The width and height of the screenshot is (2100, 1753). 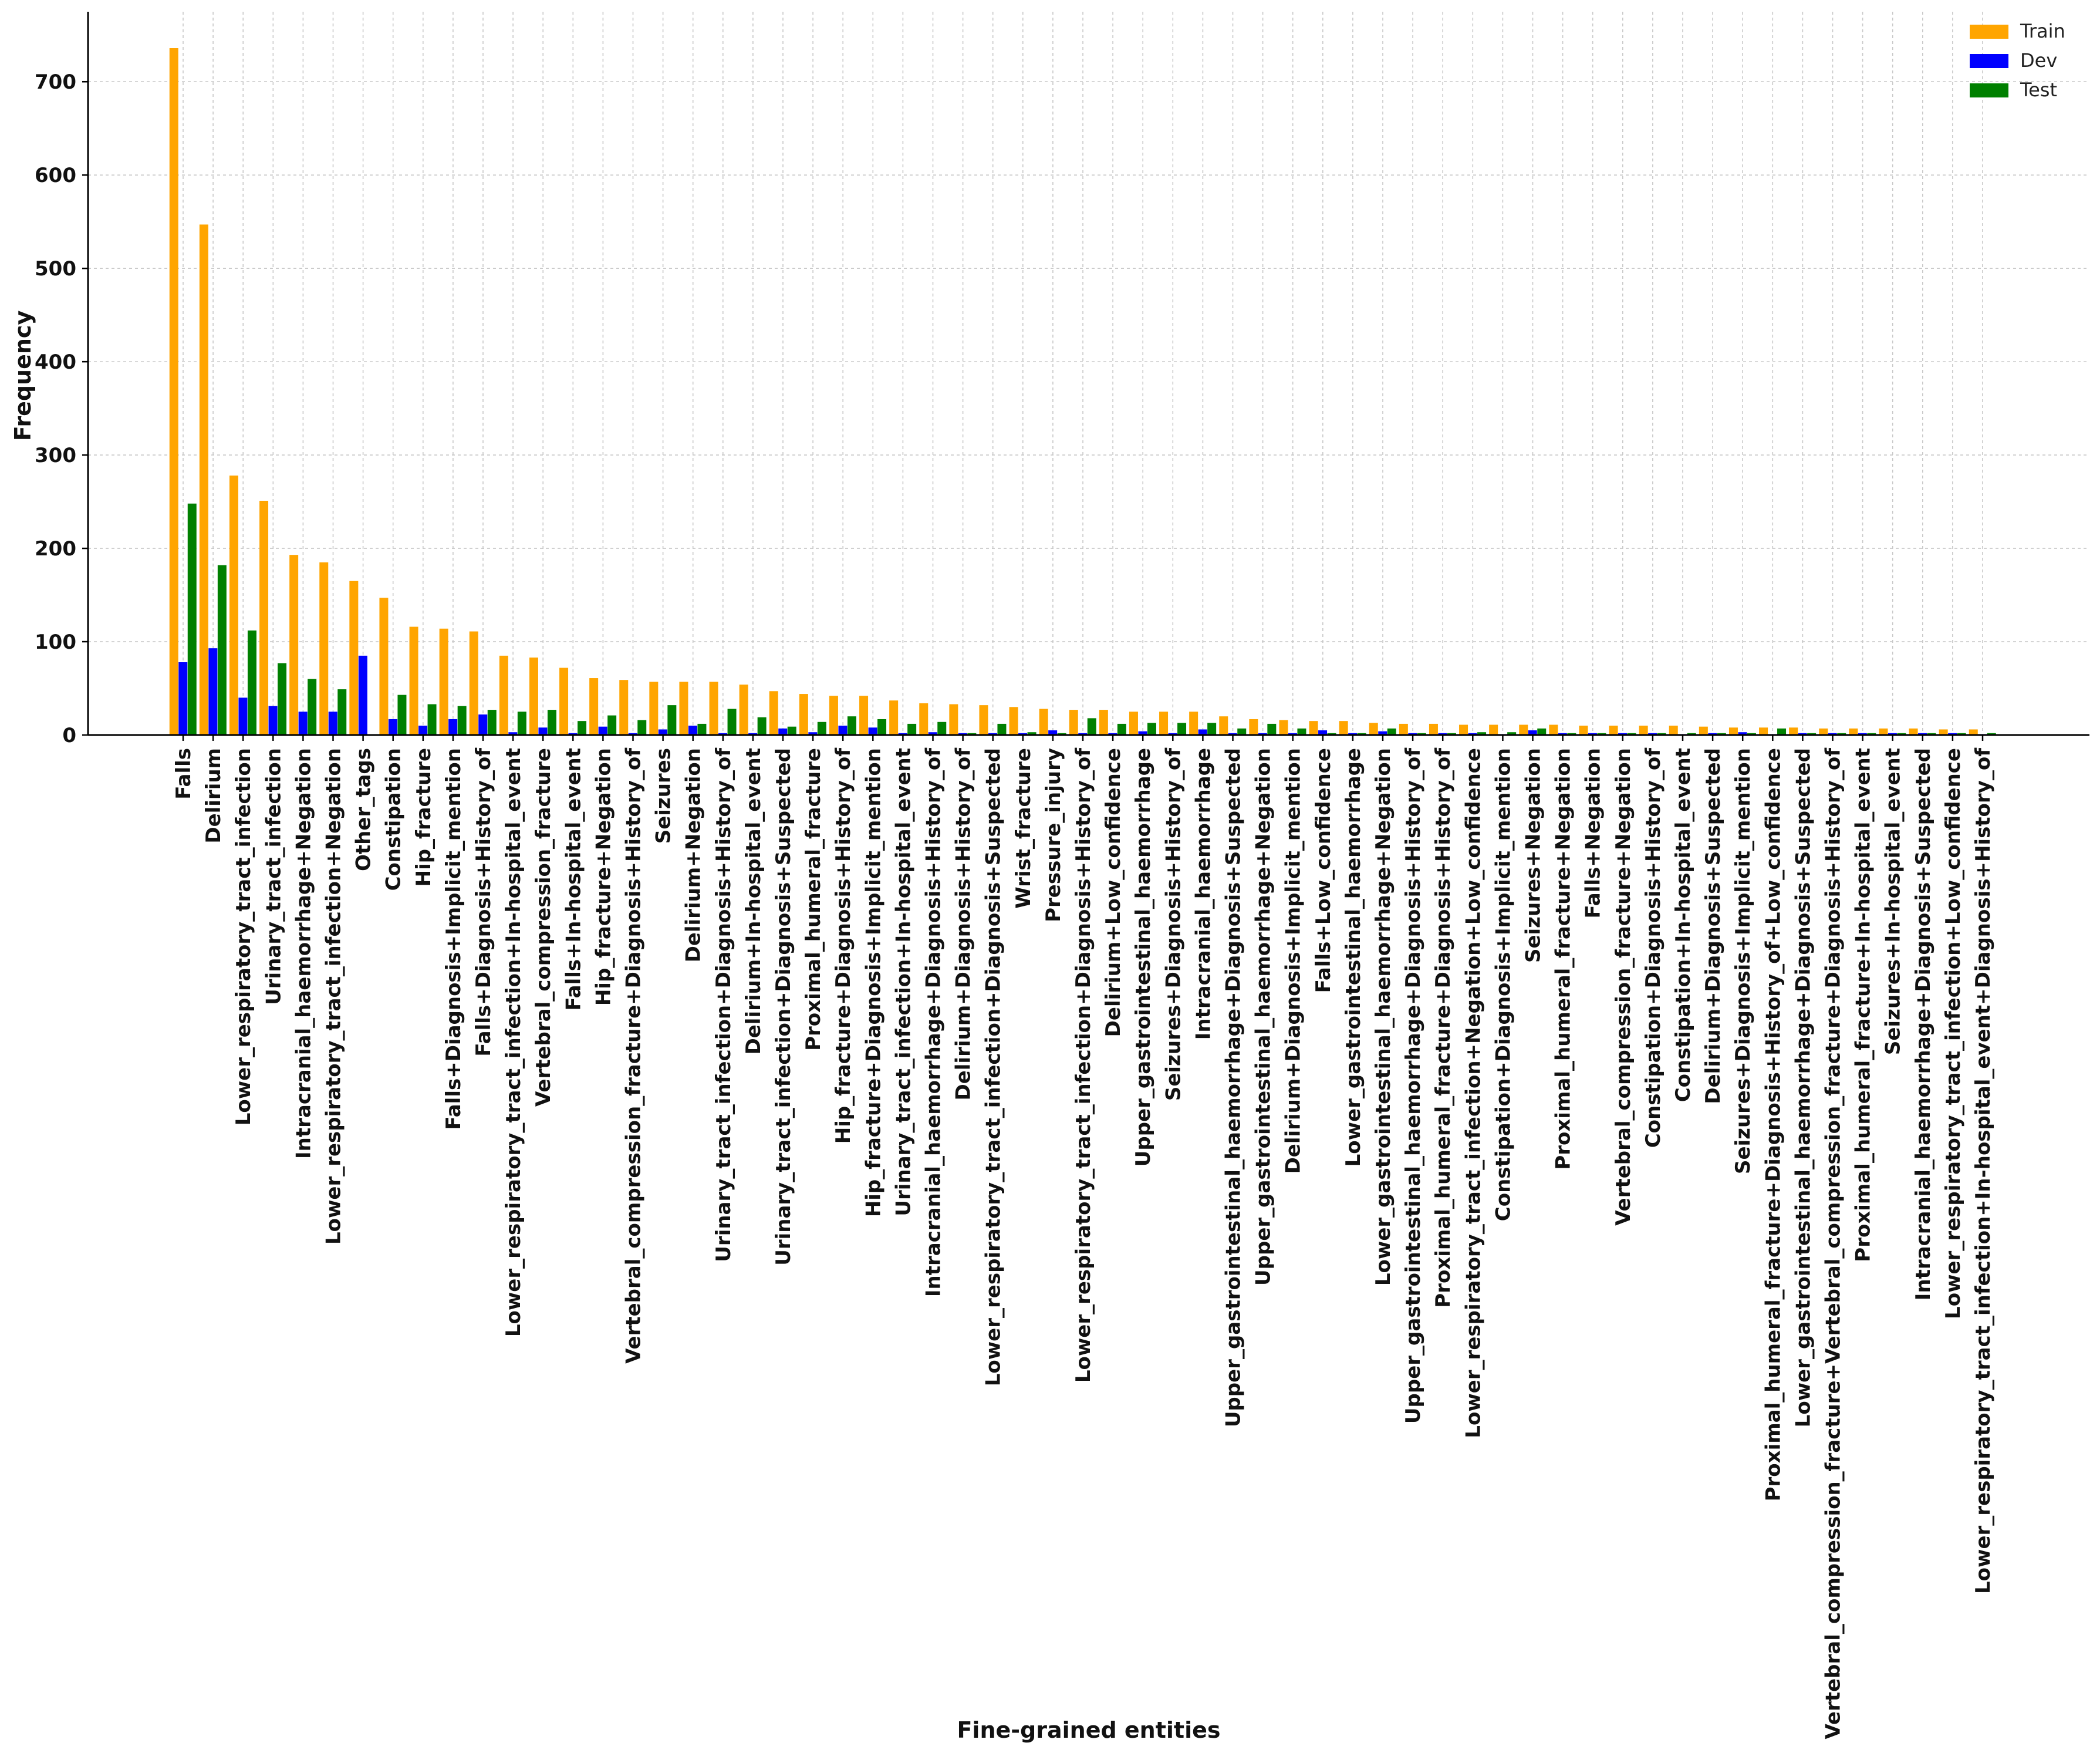 What do you see at coordinates (753, 901) in the screenshot?
I see `x-tick-label: Delirium+In-hospital_event` at bounding box center [753, 901].